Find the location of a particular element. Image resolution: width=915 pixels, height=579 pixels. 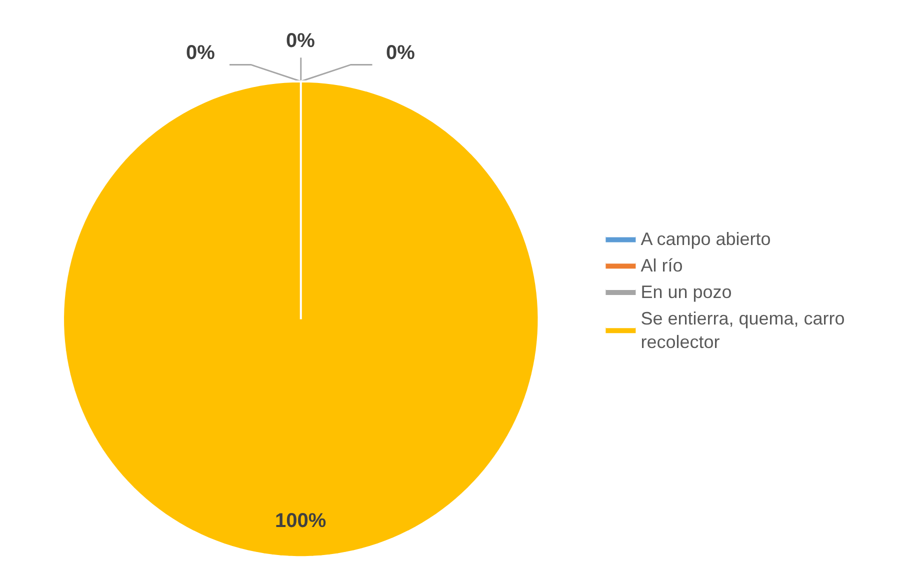

legend-label: Al río is located at coordinates (661, 266).